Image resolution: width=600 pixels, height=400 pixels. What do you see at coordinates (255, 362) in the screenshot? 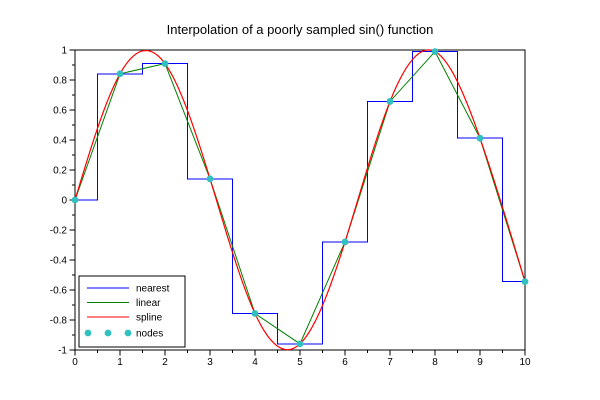
I see `x-tick-label: 4` at bounding box center [255, 362].